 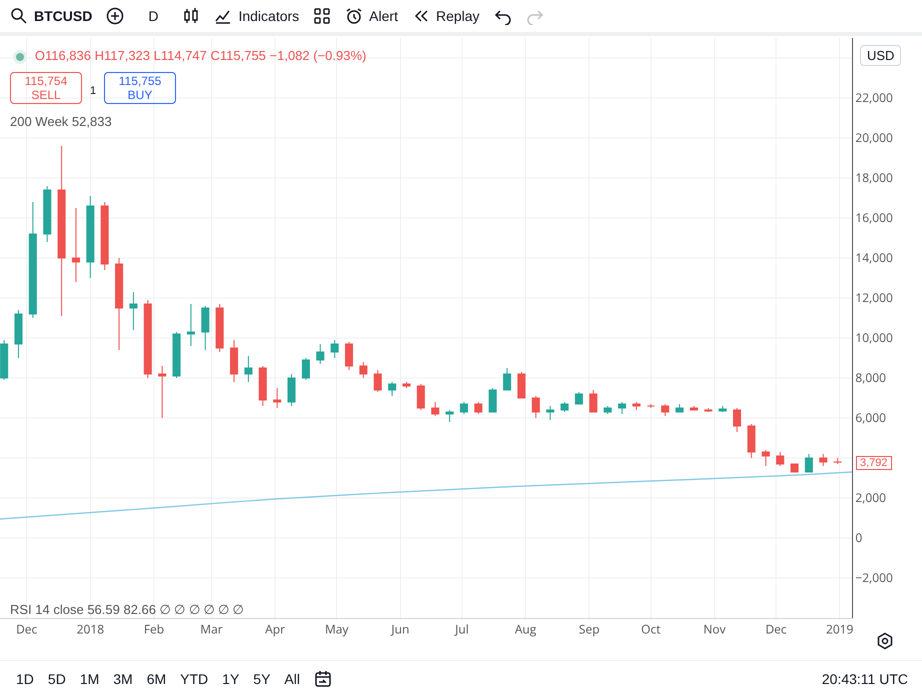 I want to click on x-tick-label: Apr, so click(x=275, y=629).